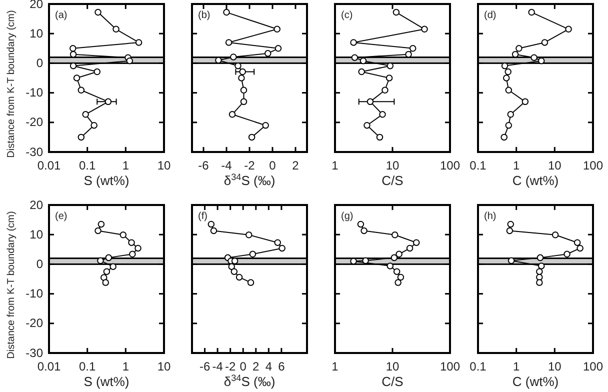  I want to click on annotation: (h), so click(490, 216).